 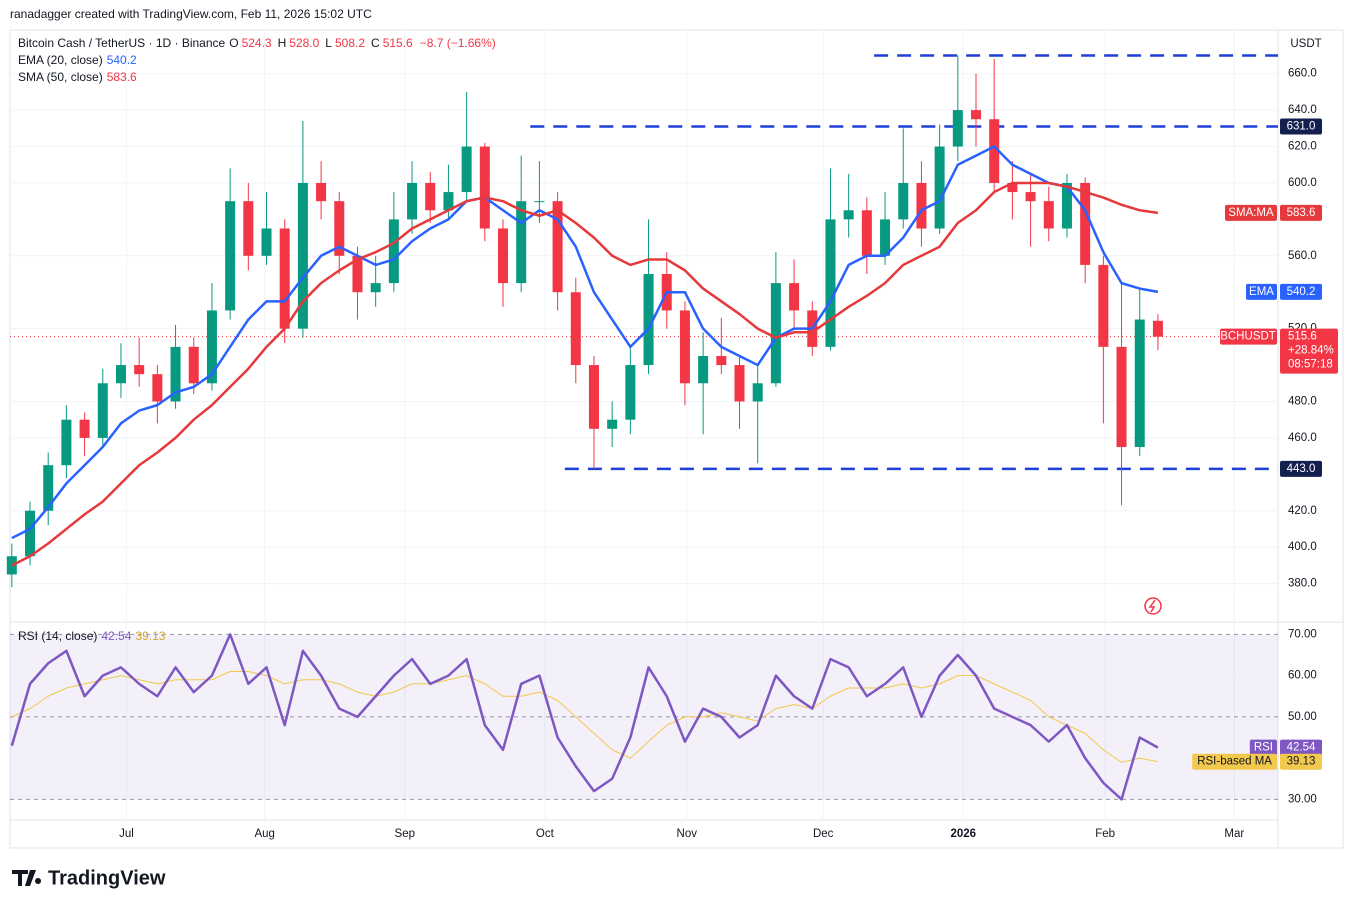 What do you see at coordinates (350, 43) in the screenshot?
I see `ohlc-value: 508.2` at bounding box center [350, 43].